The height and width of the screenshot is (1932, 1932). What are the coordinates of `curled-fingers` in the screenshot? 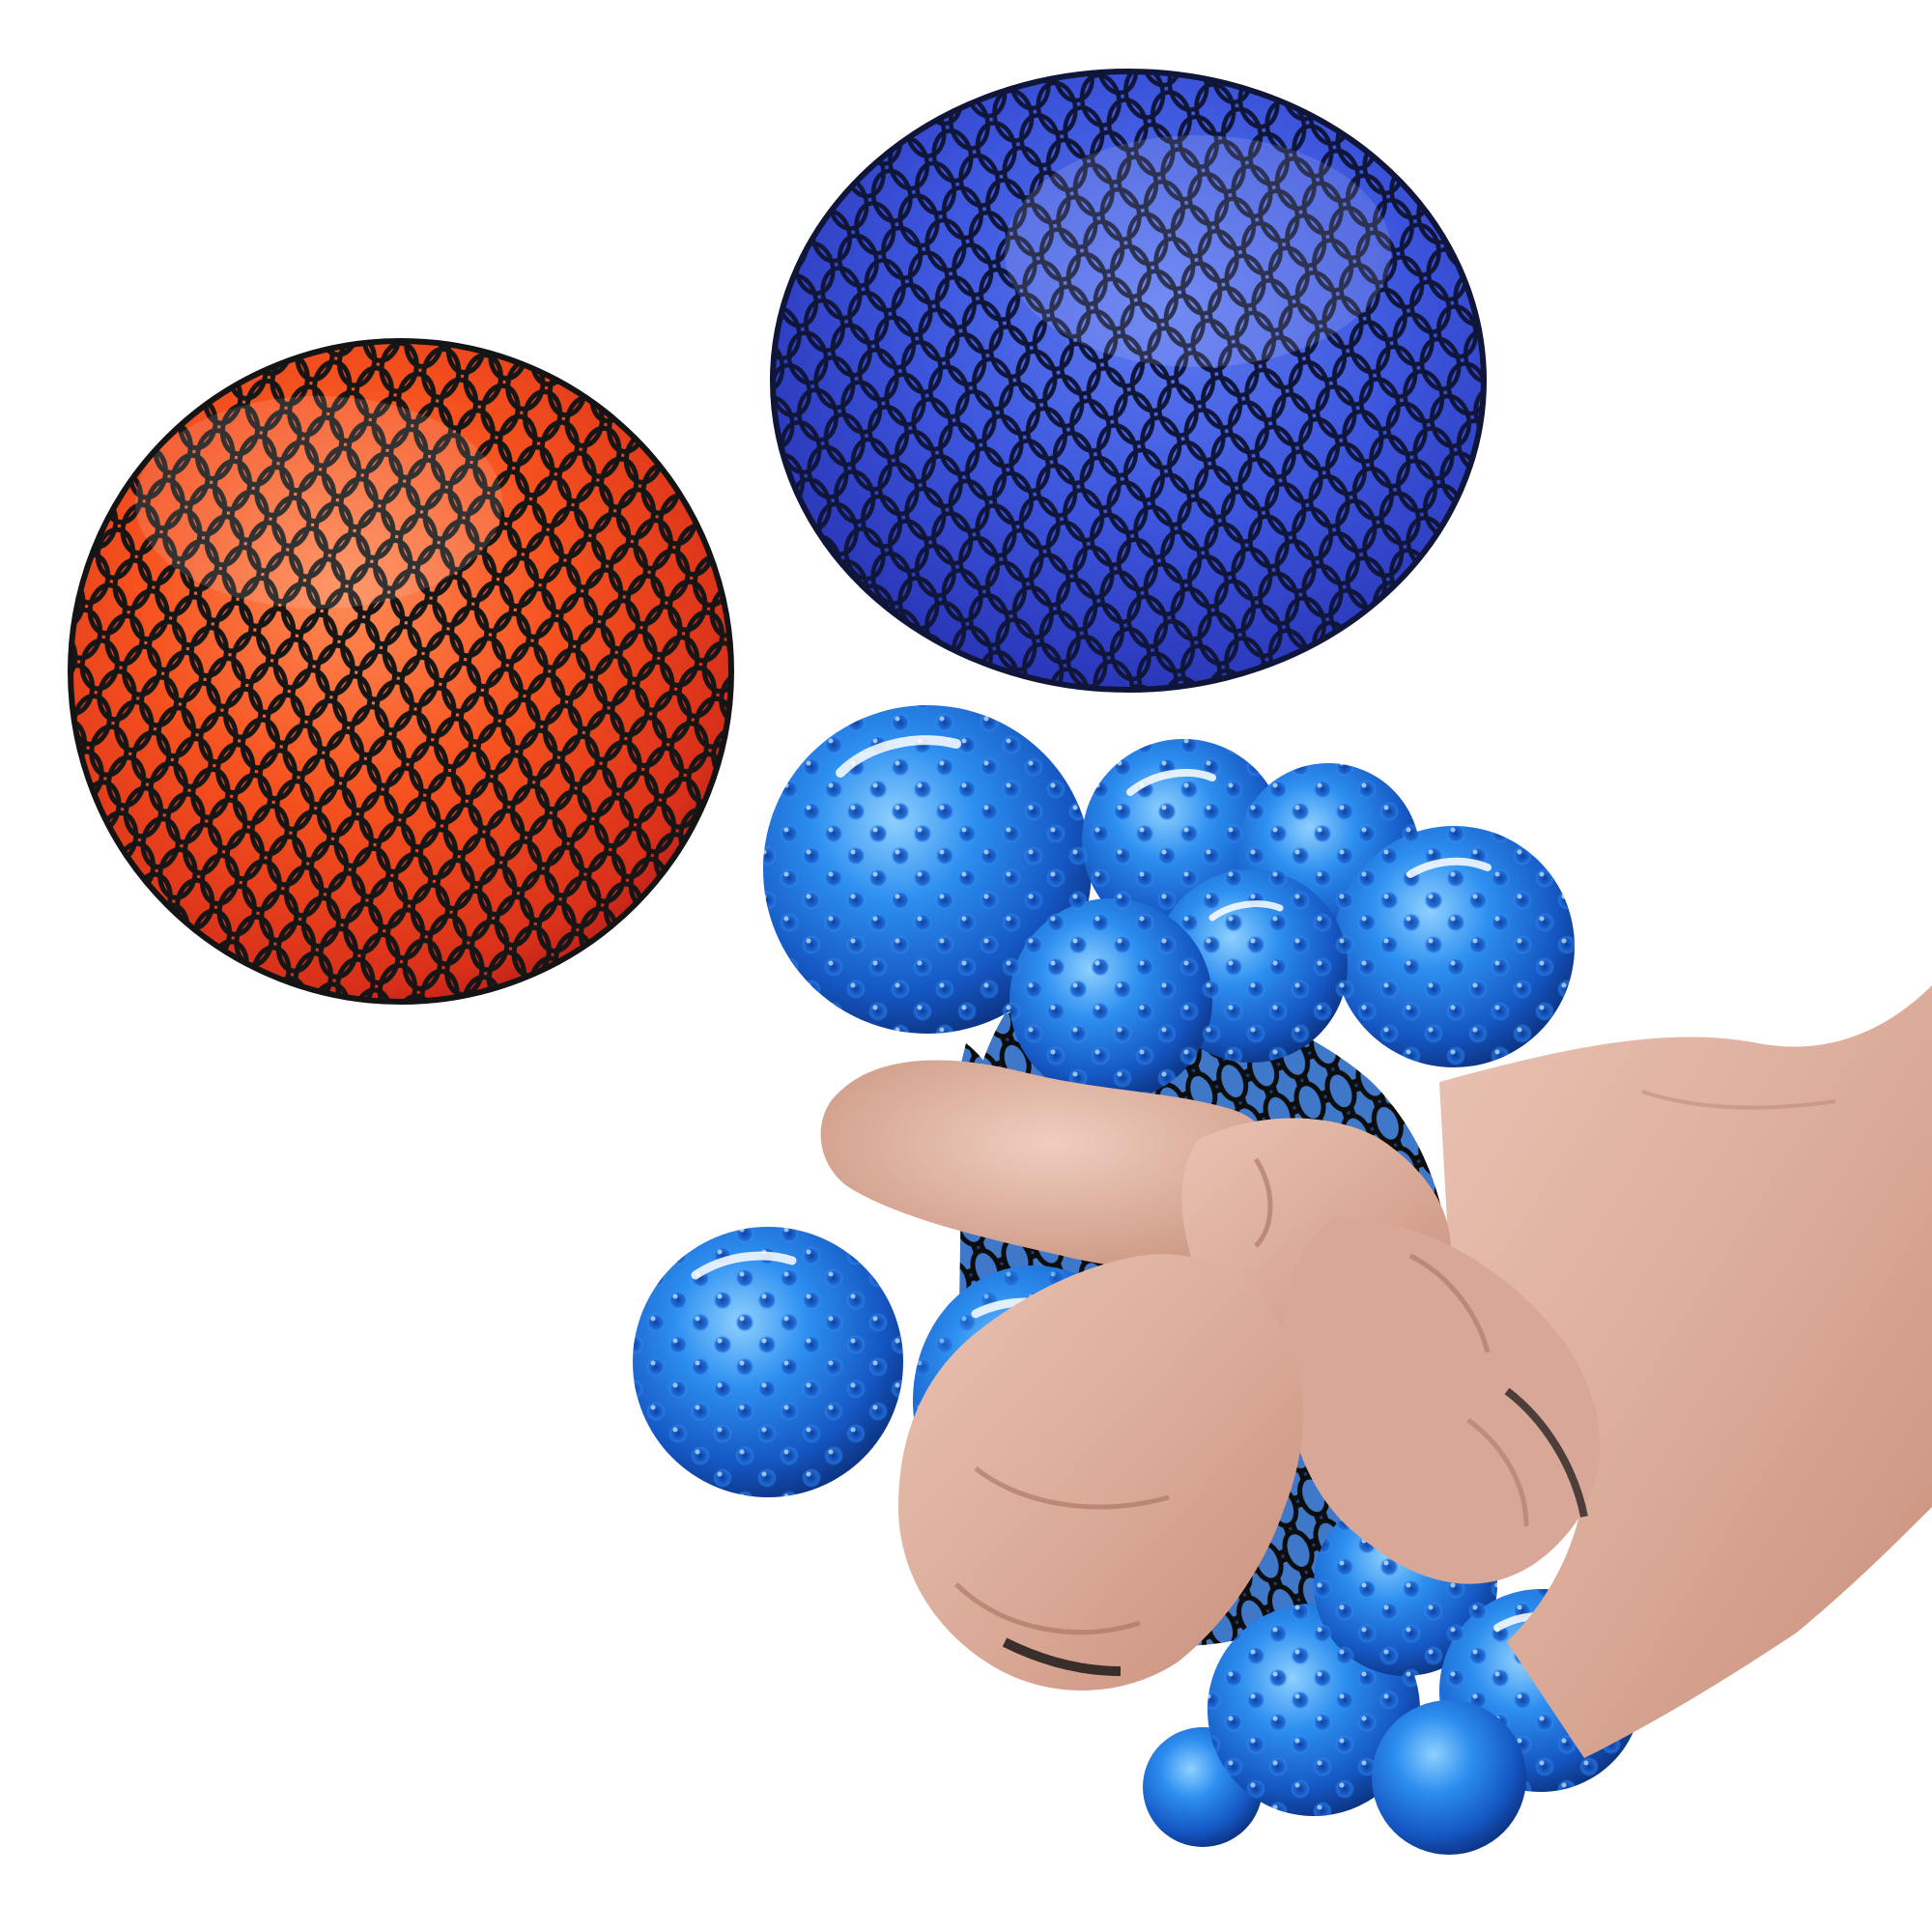 It's located at (1100, 1472).